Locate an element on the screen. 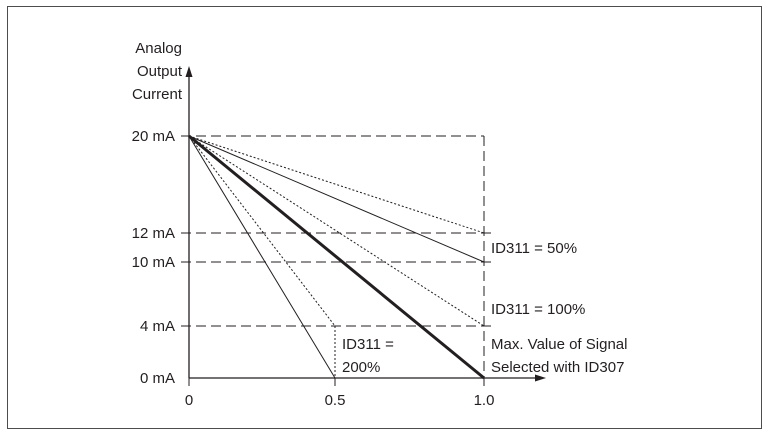 The width and height of the screenshot is (767, 431). y-axis-arrow-icon is located at coordinates (189, 71).